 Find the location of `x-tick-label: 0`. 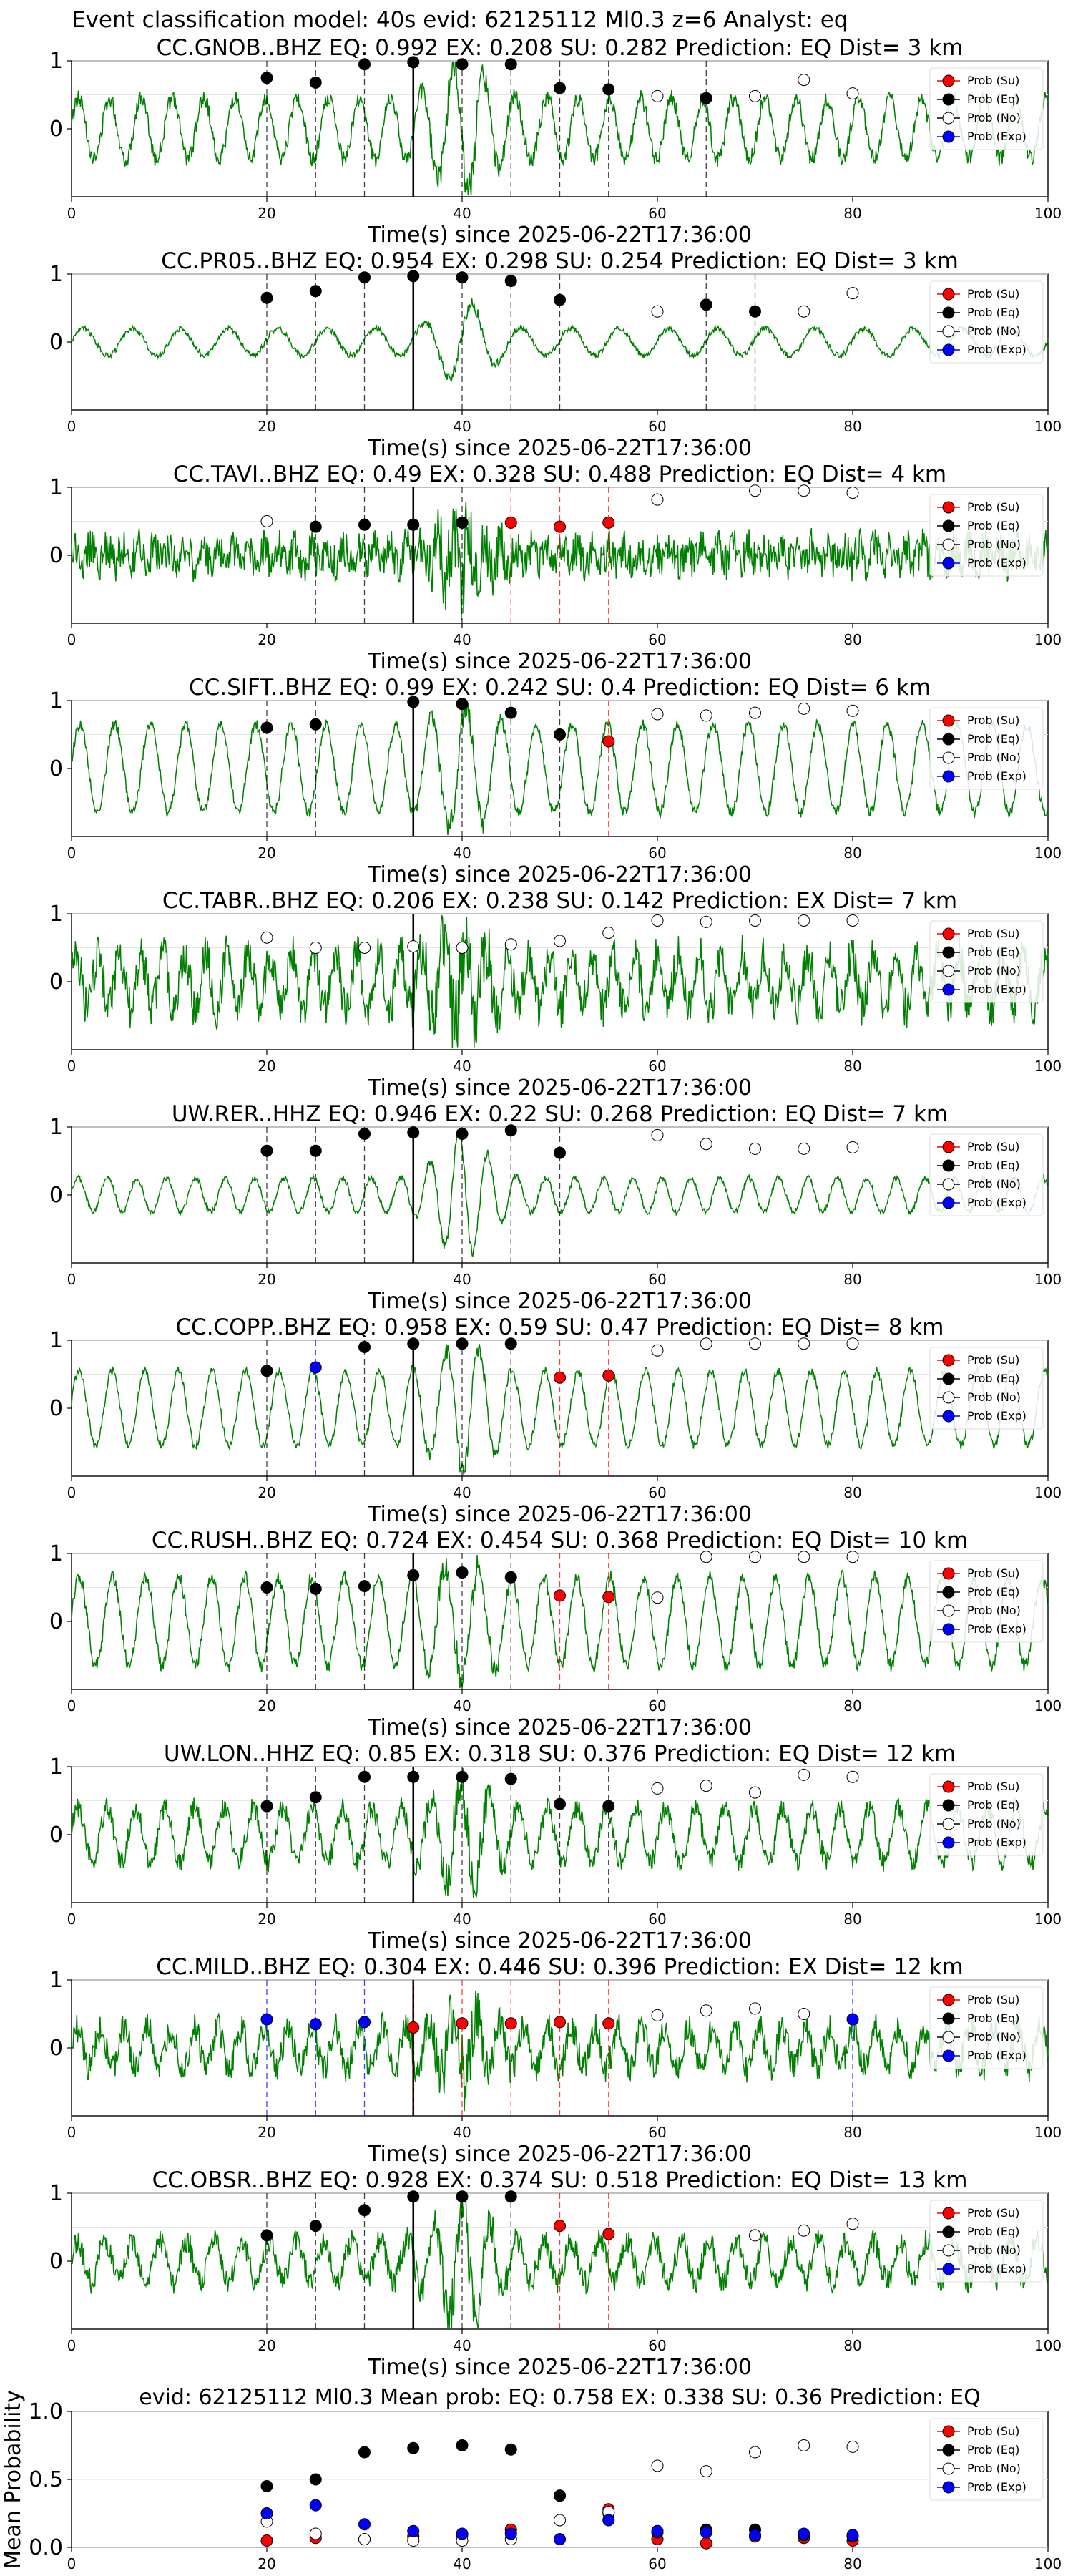

x-tick-label: 0 is located at coordinates (72, 1705).